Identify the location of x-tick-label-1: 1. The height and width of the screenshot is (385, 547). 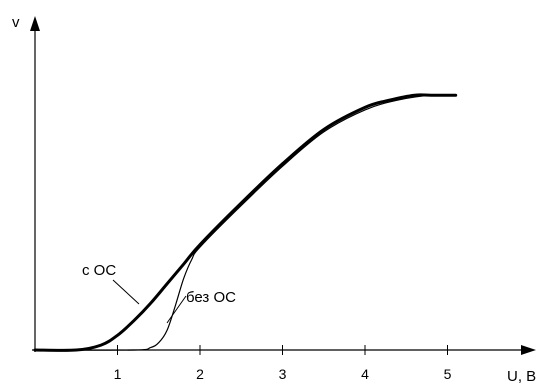
(118, 374).